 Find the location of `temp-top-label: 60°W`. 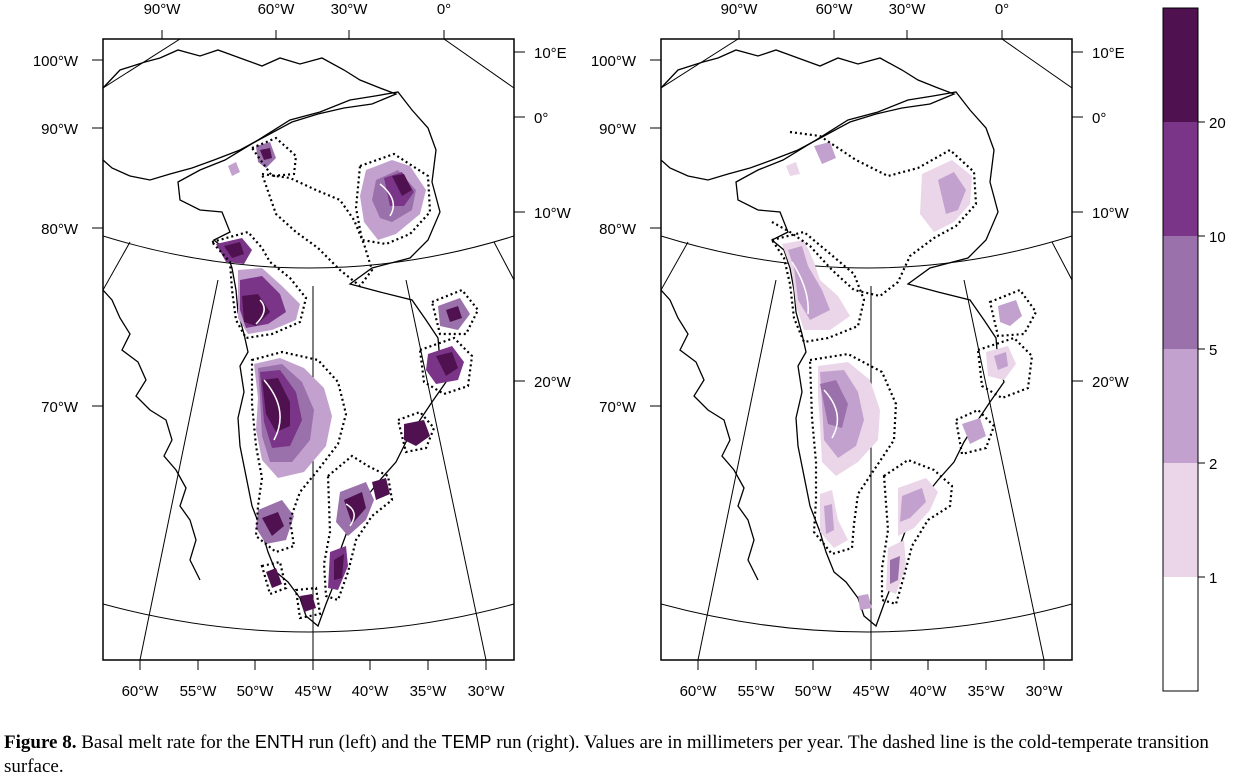

temp-top-label: 60°W is located at coordinates (835, 9).